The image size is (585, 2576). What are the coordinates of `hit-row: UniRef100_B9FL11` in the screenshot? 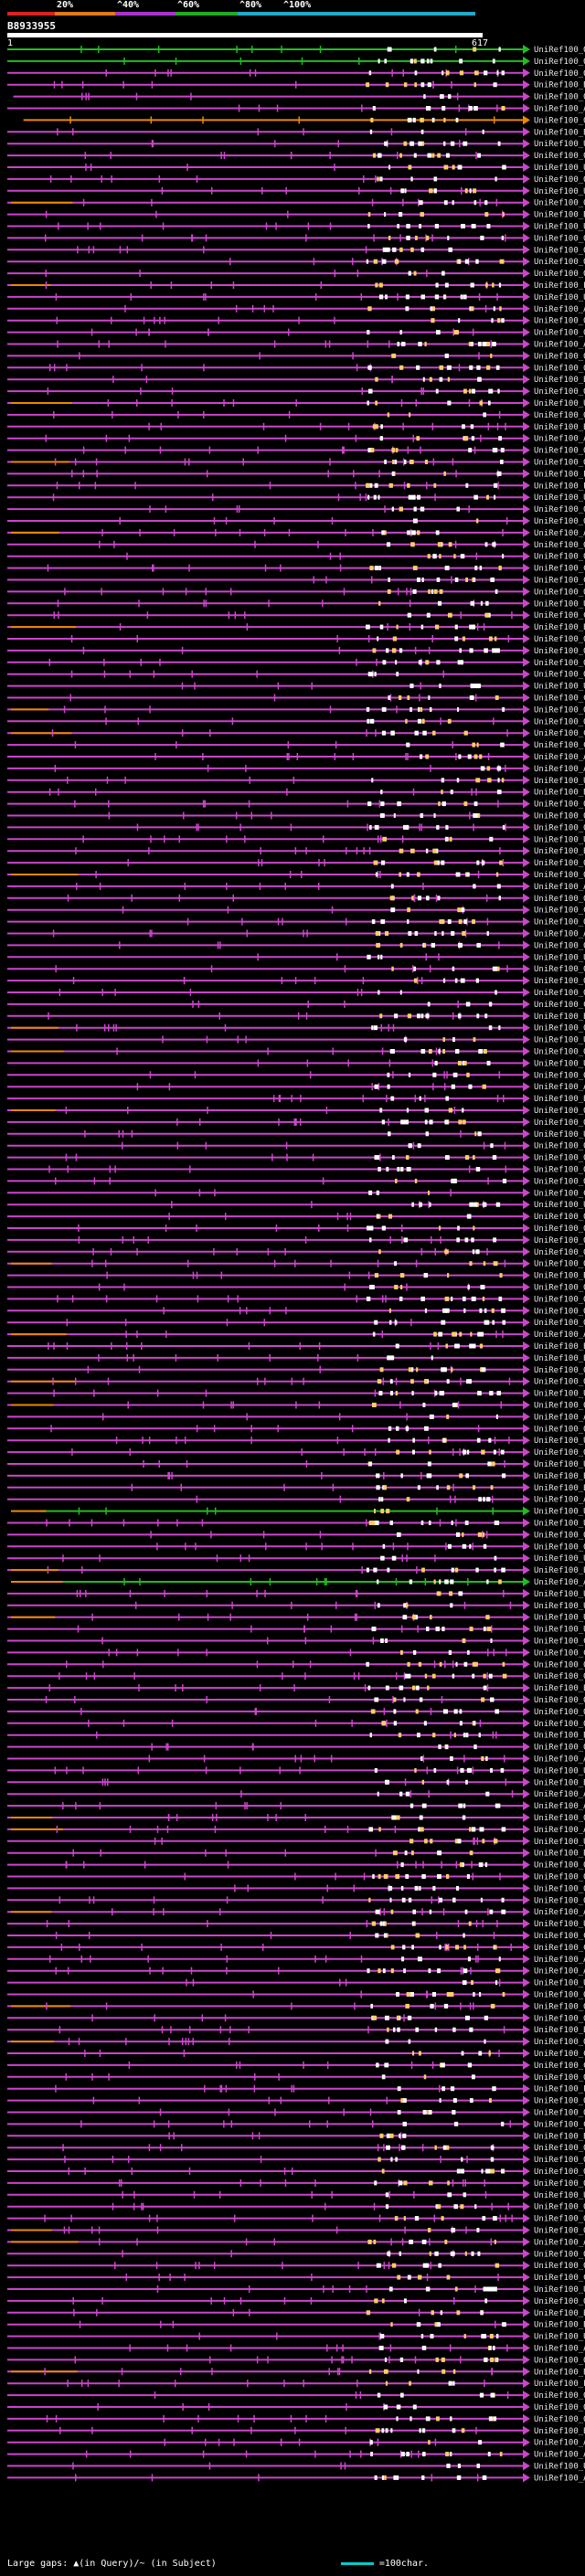 It's located at (296, 1570).